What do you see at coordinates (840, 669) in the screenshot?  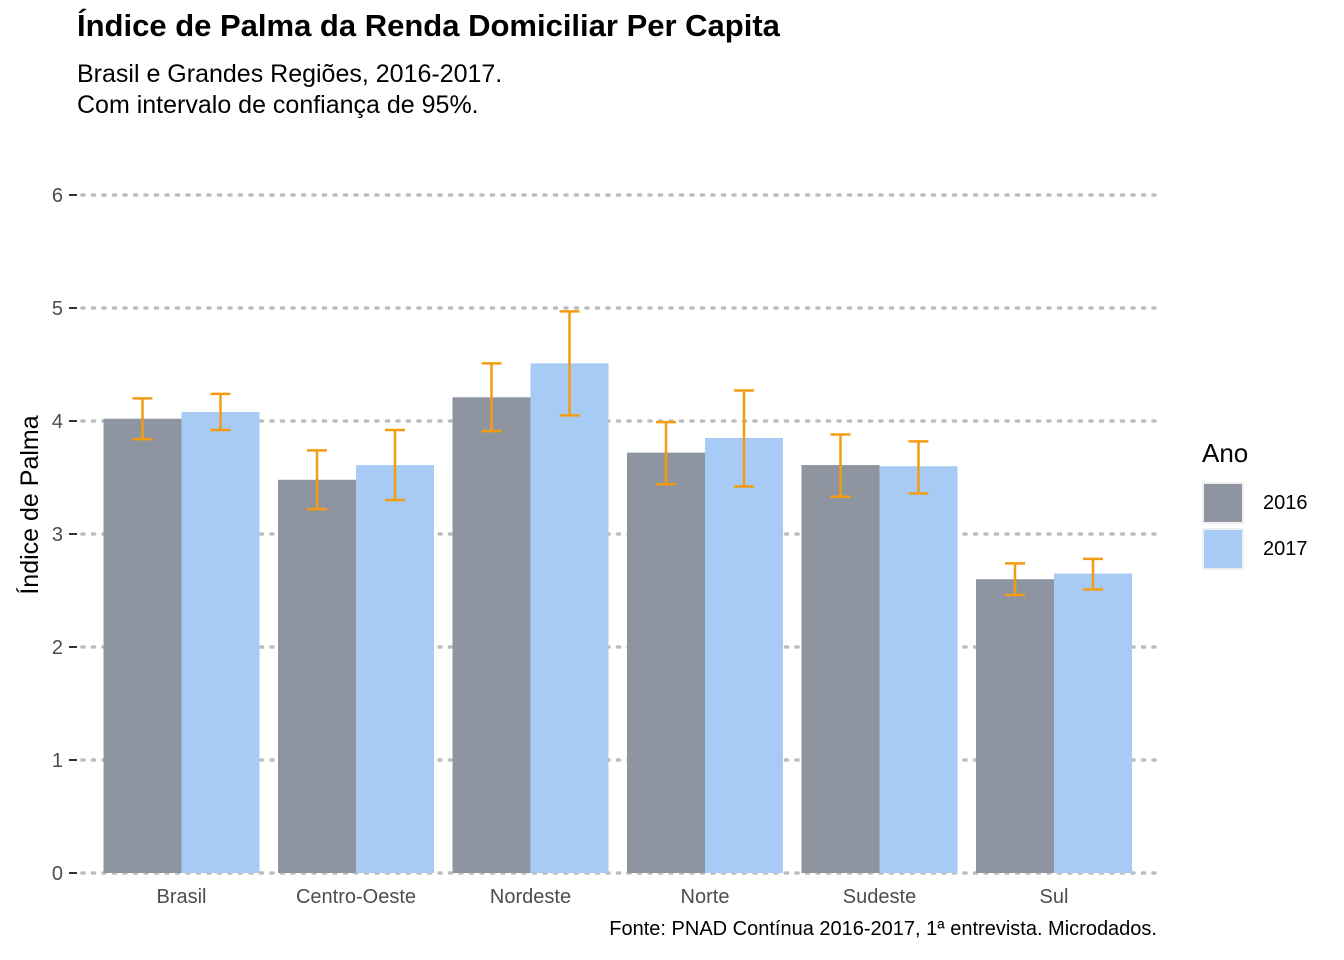 I see `bar-2016-sudeste` at bounding box center [840, 669].